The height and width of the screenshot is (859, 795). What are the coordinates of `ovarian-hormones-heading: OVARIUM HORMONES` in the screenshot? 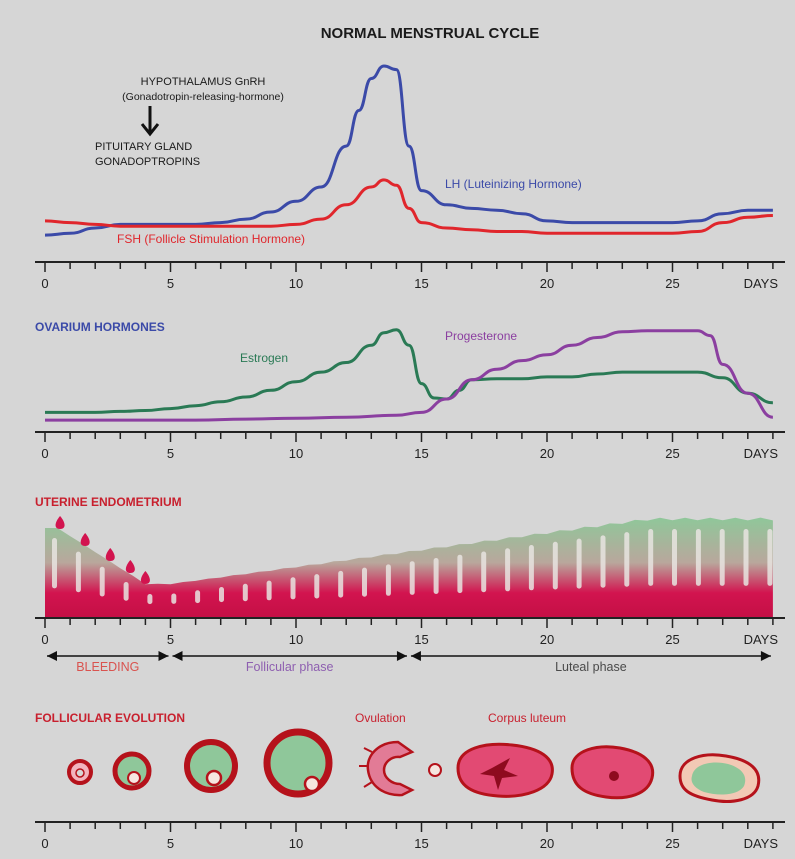 It's located at (100, 327).